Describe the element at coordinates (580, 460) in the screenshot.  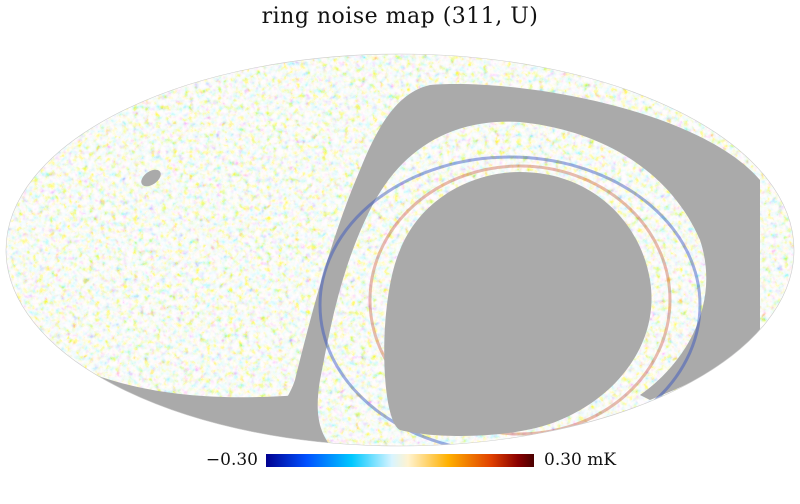
I see `colorbar-max-label: 0.30 mK` at that location.